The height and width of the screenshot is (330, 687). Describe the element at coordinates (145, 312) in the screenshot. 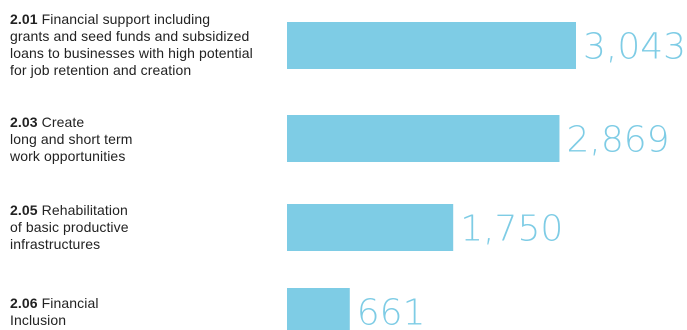

I see `category-label: 2.06 Financial Inclusion` at that location.